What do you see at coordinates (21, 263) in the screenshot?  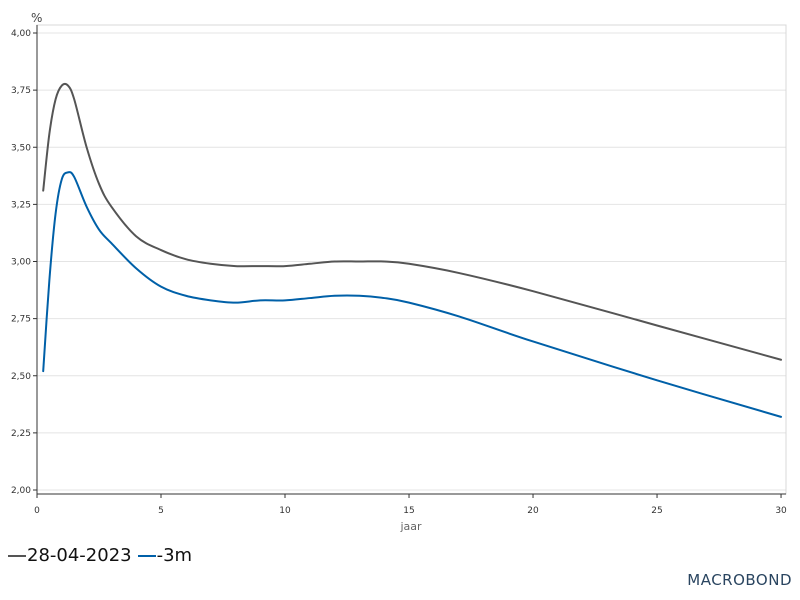 I see `y-tick-label-4: 3,00` at bounding box center [21, 263].